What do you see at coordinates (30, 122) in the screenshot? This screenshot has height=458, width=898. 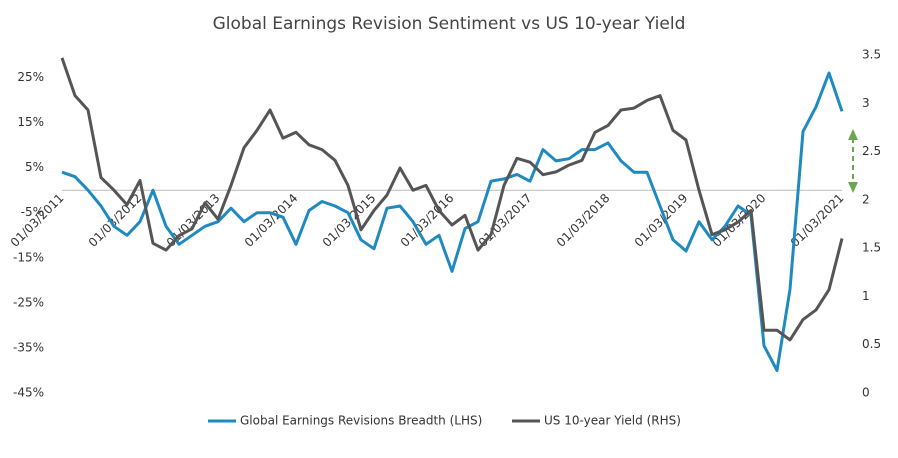 I see `y-tick-label: 15%` at bounding box center [30, 122].